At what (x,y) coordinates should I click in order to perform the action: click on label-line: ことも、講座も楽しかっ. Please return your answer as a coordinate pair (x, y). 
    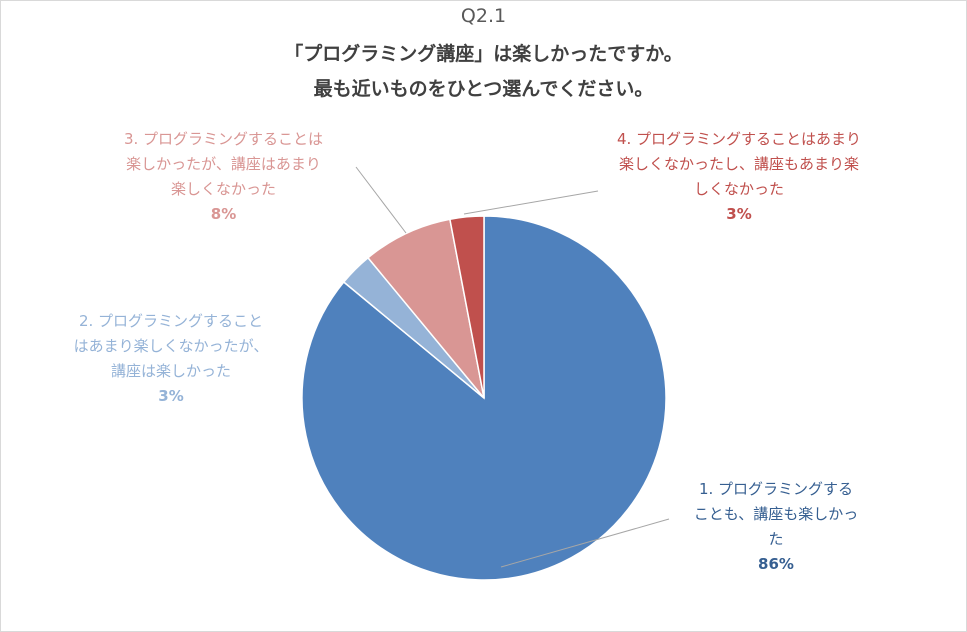
    Looking at the image, I should click on (776, 514).